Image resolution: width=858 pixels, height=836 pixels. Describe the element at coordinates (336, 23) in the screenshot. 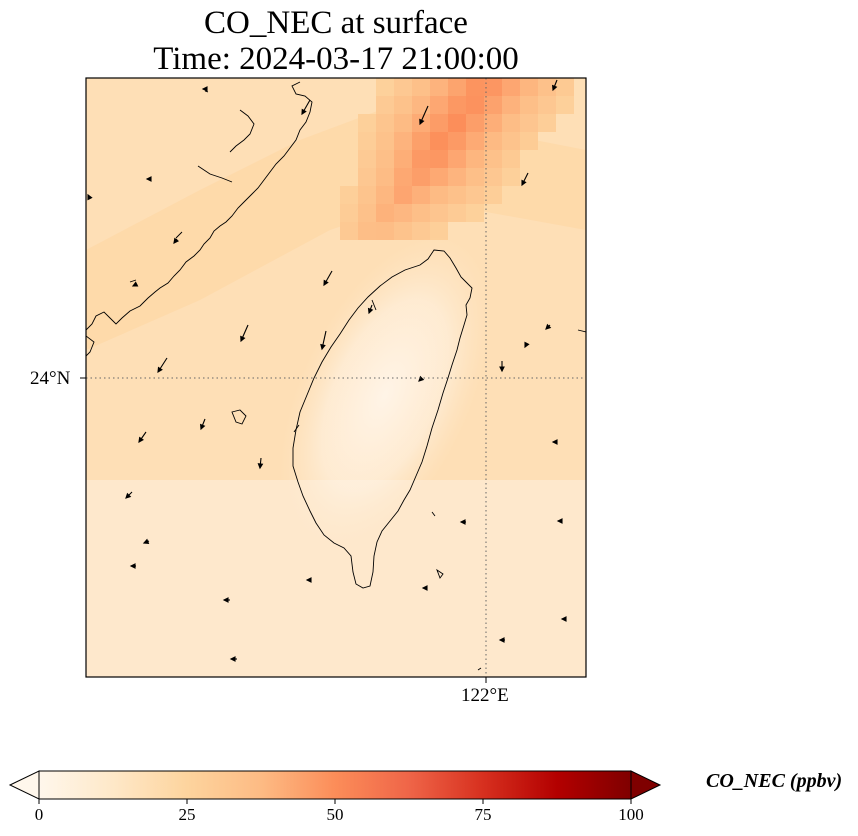

I see `chart-title: CO_NEC at surface` at that location.